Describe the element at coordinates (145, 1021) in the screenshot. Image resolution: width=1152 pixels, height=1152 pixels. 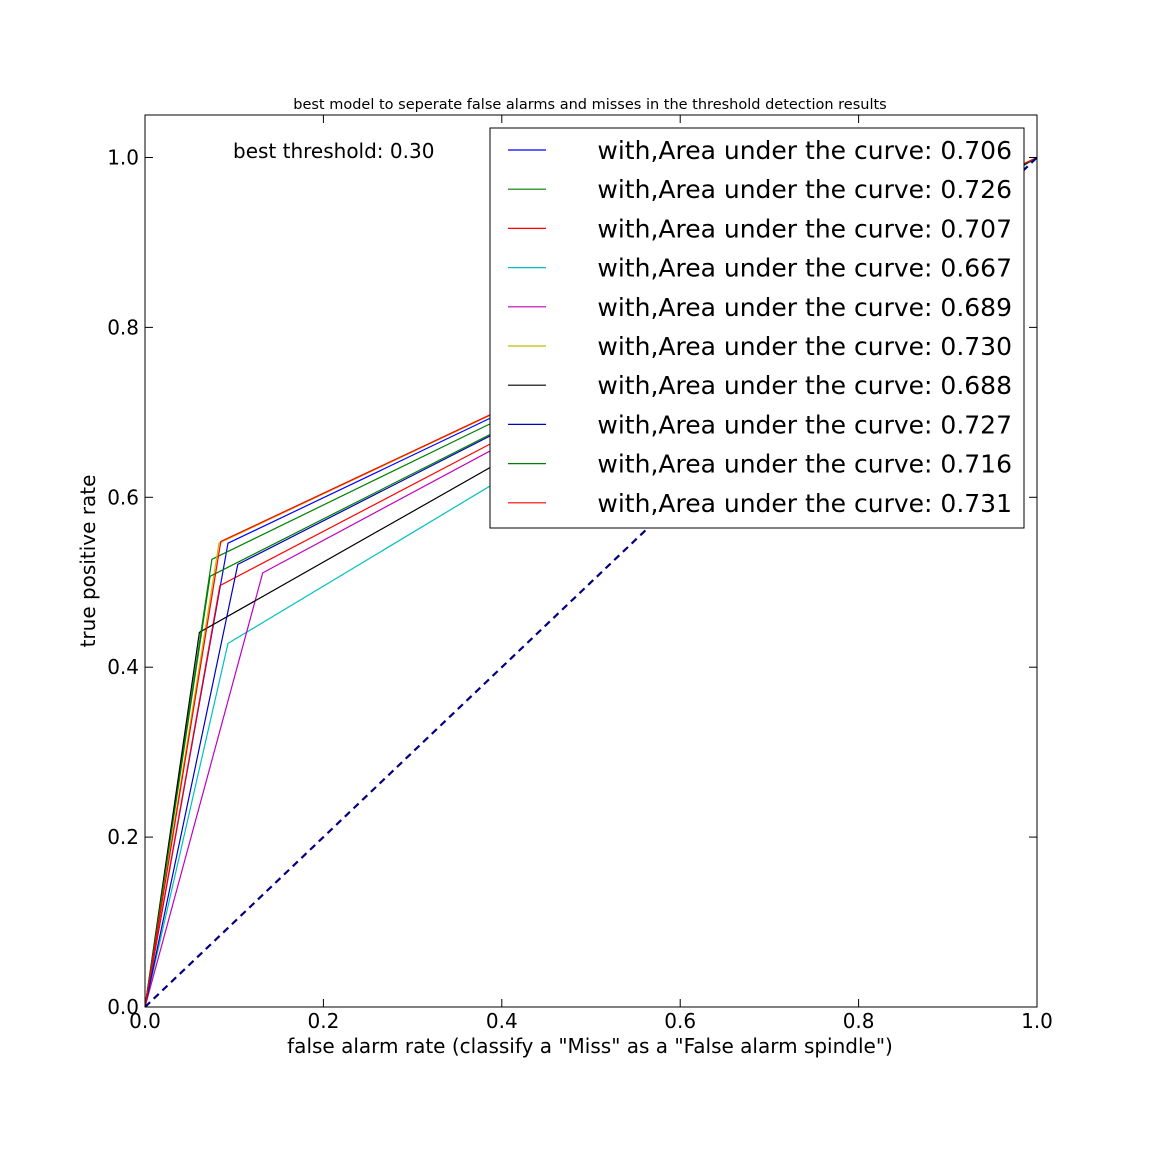
I see `x-tick-label: 0.0` at that location.